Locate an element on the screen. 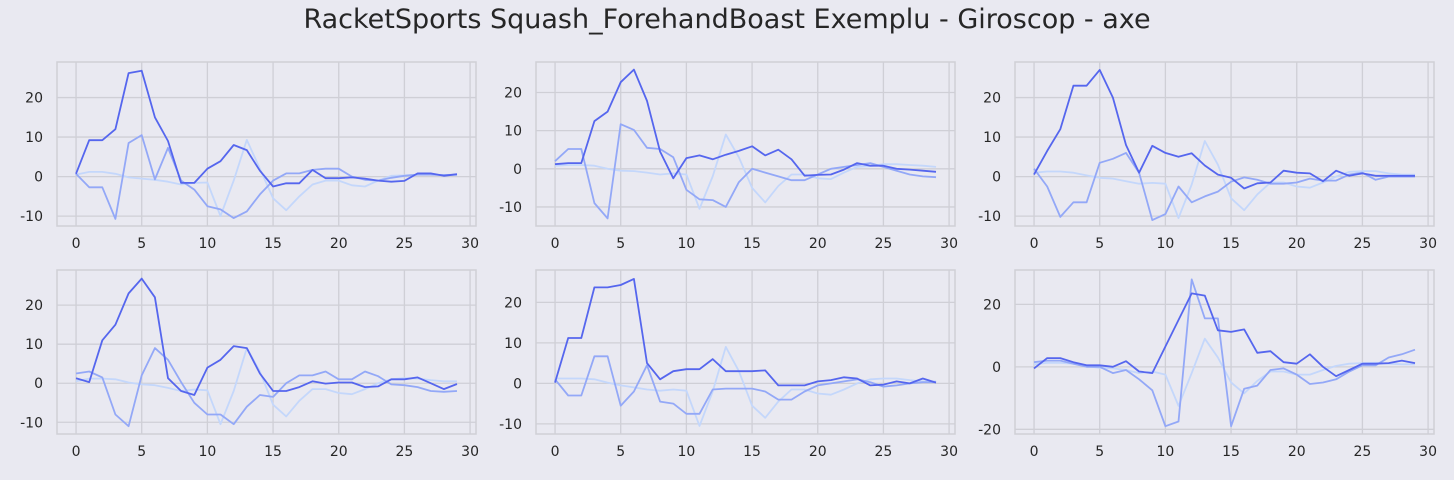  subplot-1: 0 5 10 15 20 25 30 -10 0 10 20 is located at coordinates (249, 156).